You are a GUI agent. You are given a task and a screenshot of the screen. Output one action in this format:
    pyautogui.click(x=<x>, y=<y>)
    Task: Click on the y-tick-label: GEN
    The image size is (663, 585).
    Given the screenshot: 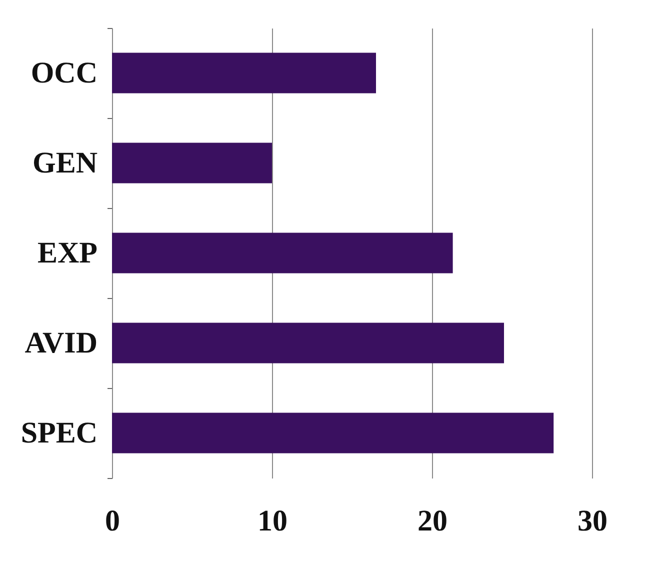 What is the action you would take?
    pyautogui.click(x=65, y=163)
    